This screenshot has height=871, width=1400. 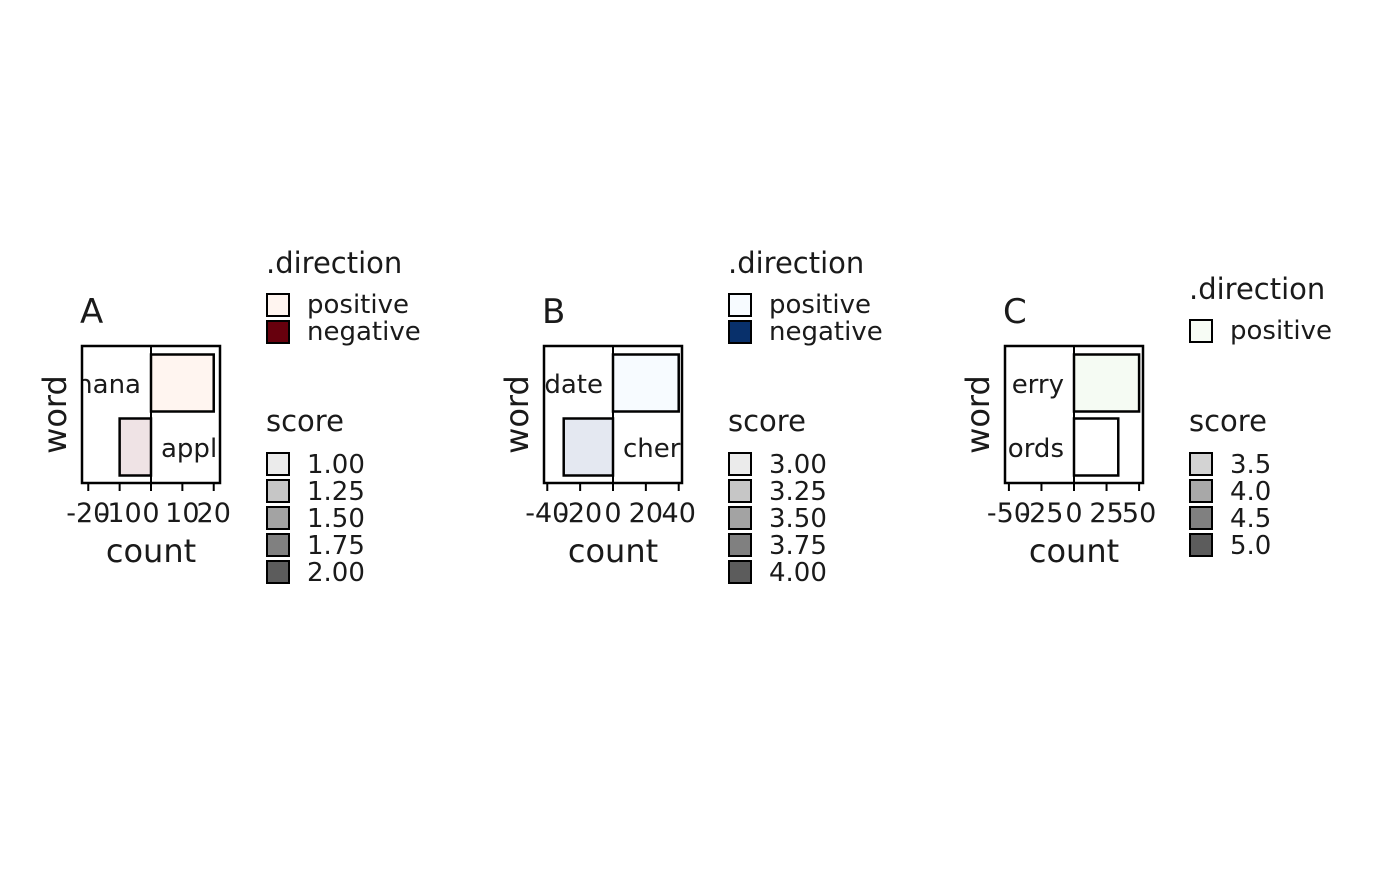 I want to click on legend-score-label: 3.5, so click(x=1250, y=465).